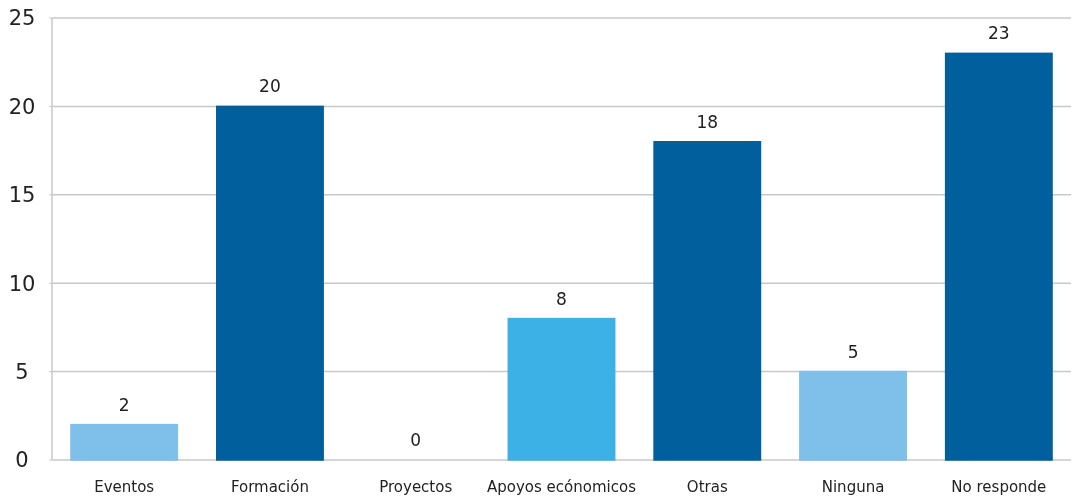 This screenshot has height=504, width=1073. What do you see at coordinates (999, 487) in the screenshot?
I see `x-tick-label: No responde` at bounding box center [999, 487].